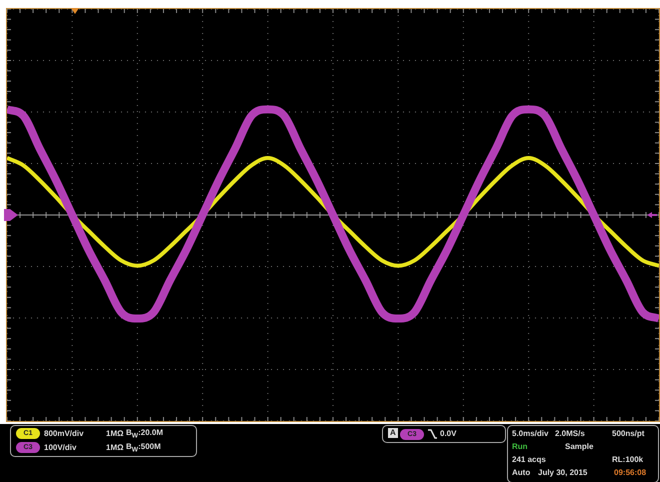 The image size is (660, 482). What do you see at coordinates (530, 434) in the screenshot?
I see `text: 5.0ms/div` at bounding box center [530, 434].